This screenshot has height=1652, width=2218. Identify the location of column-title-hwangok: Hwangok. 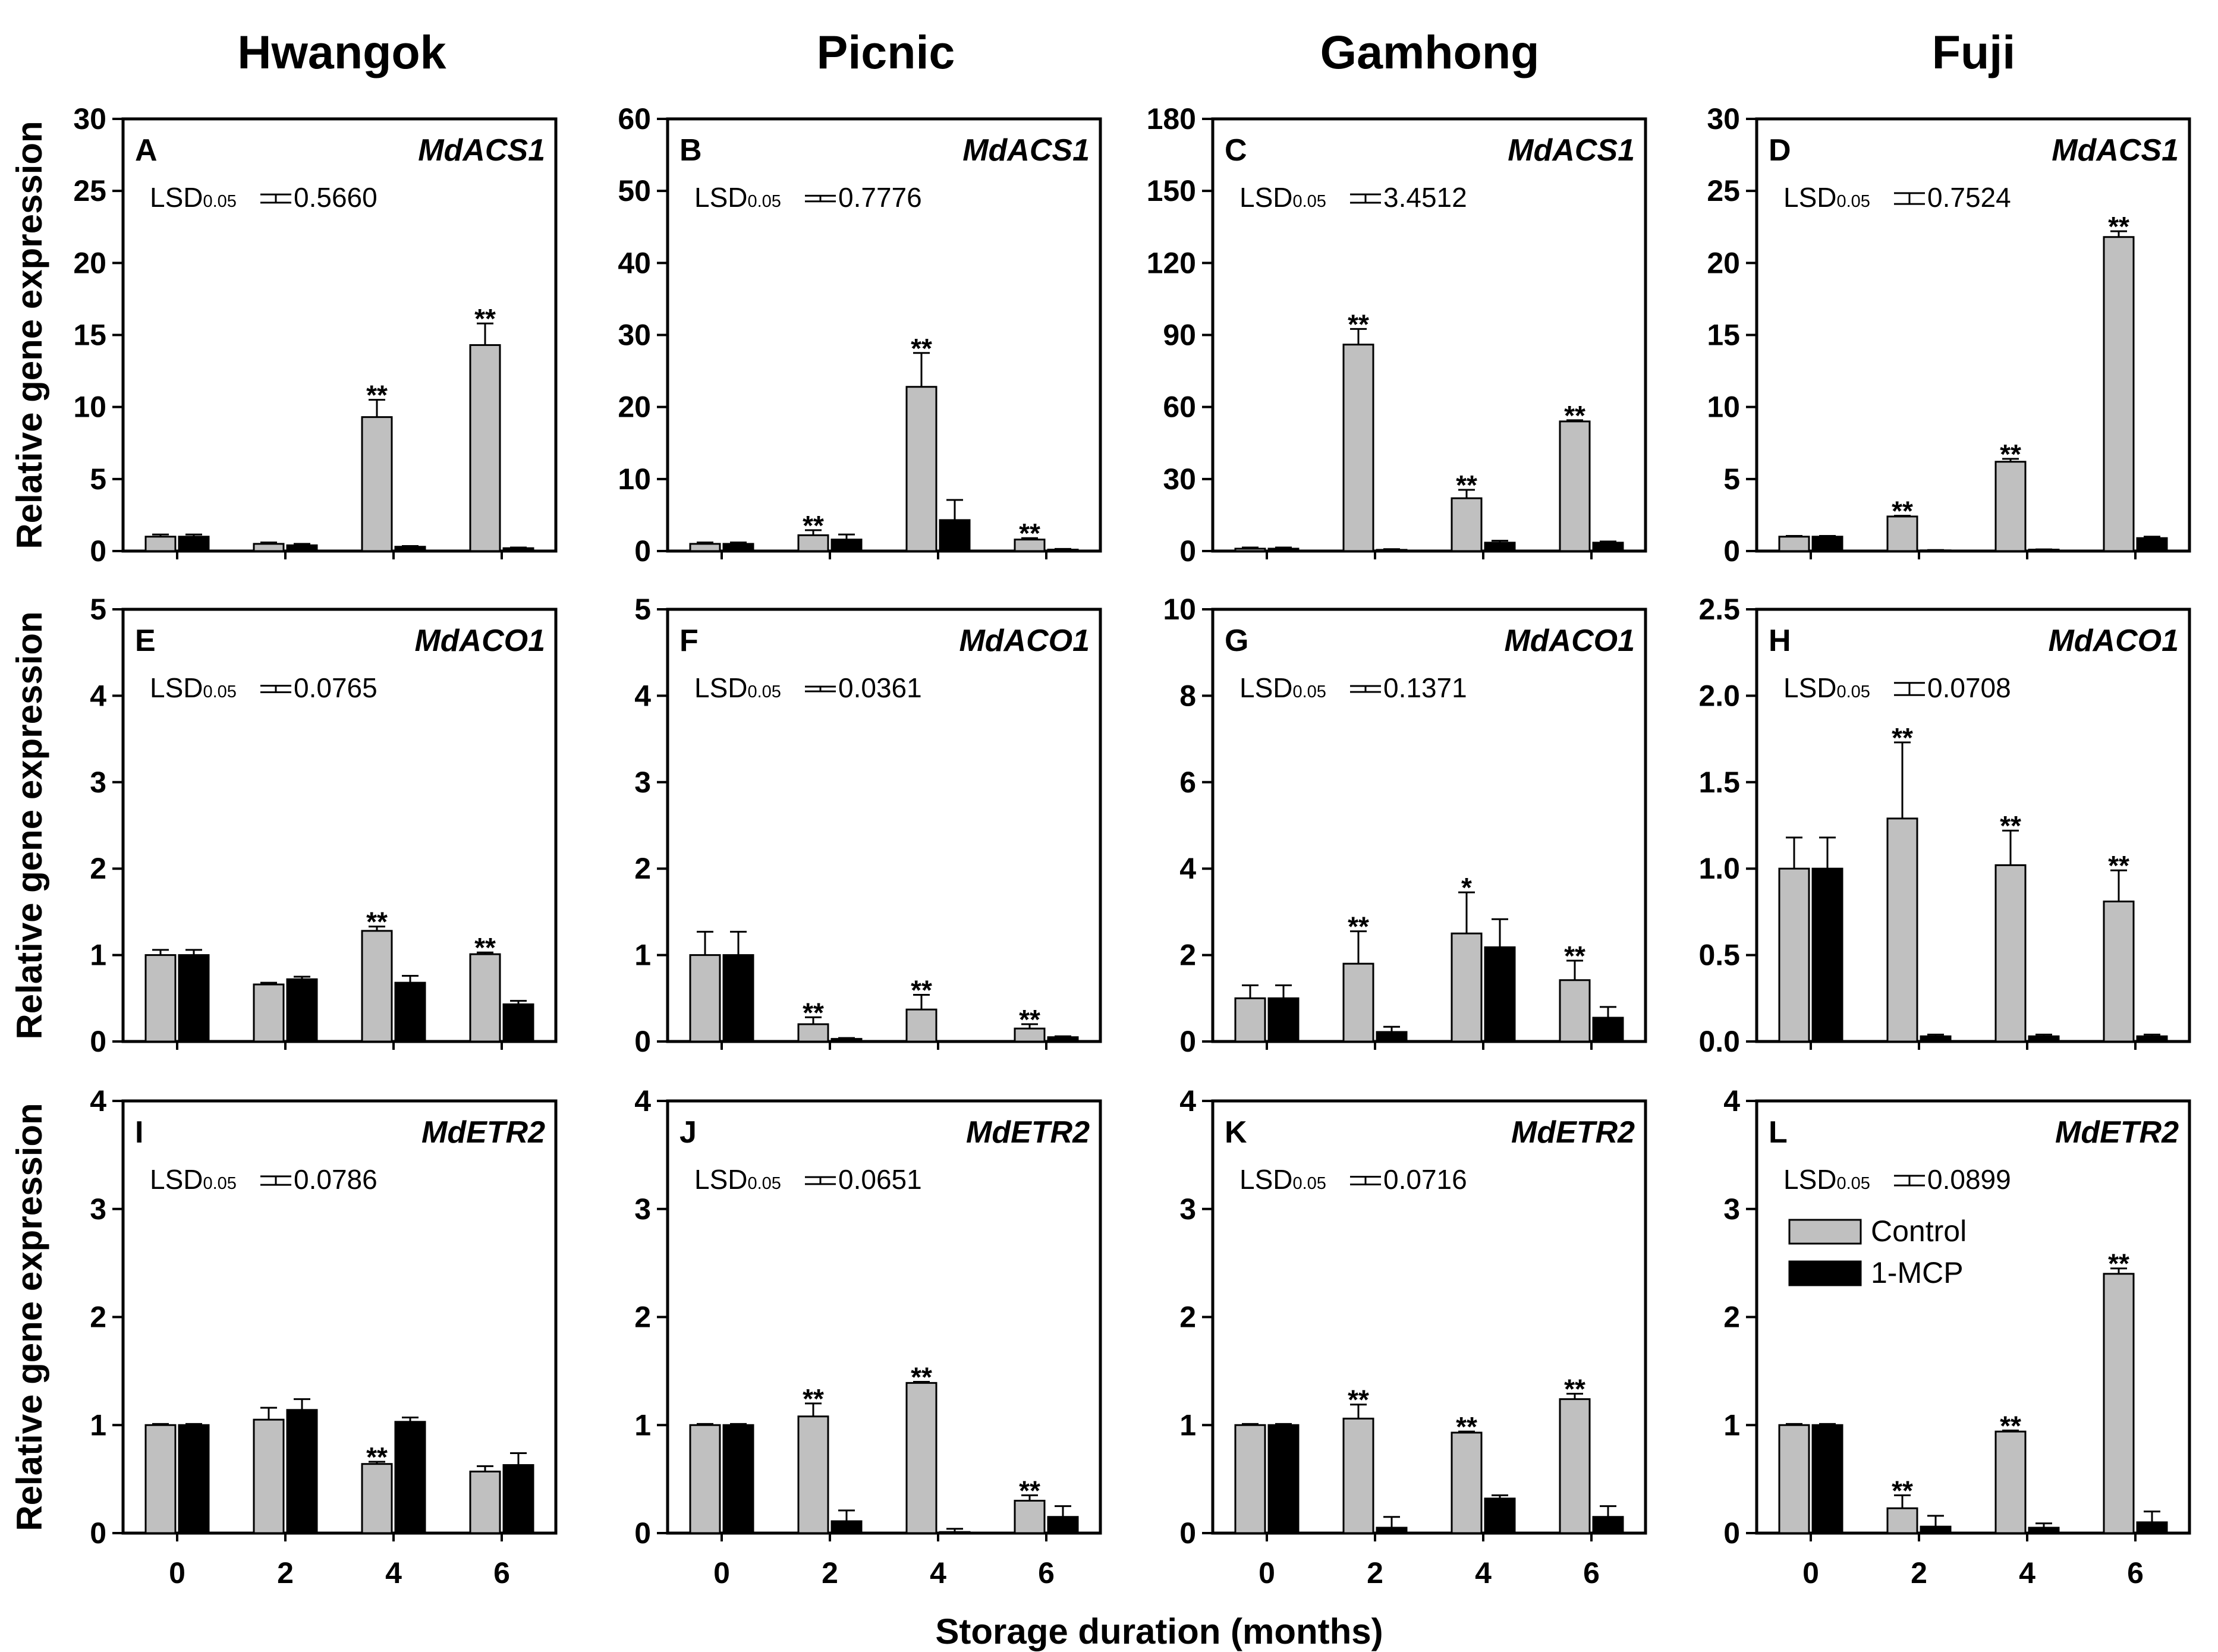
(341, 52).